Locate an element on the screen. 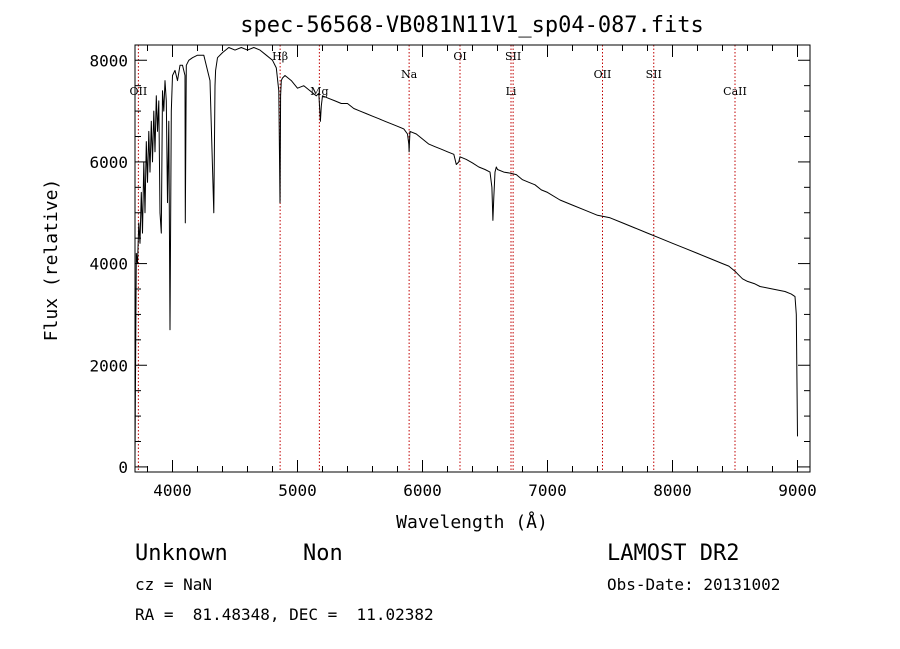  line-marker-label: OI is located at coordinates (459, 56).